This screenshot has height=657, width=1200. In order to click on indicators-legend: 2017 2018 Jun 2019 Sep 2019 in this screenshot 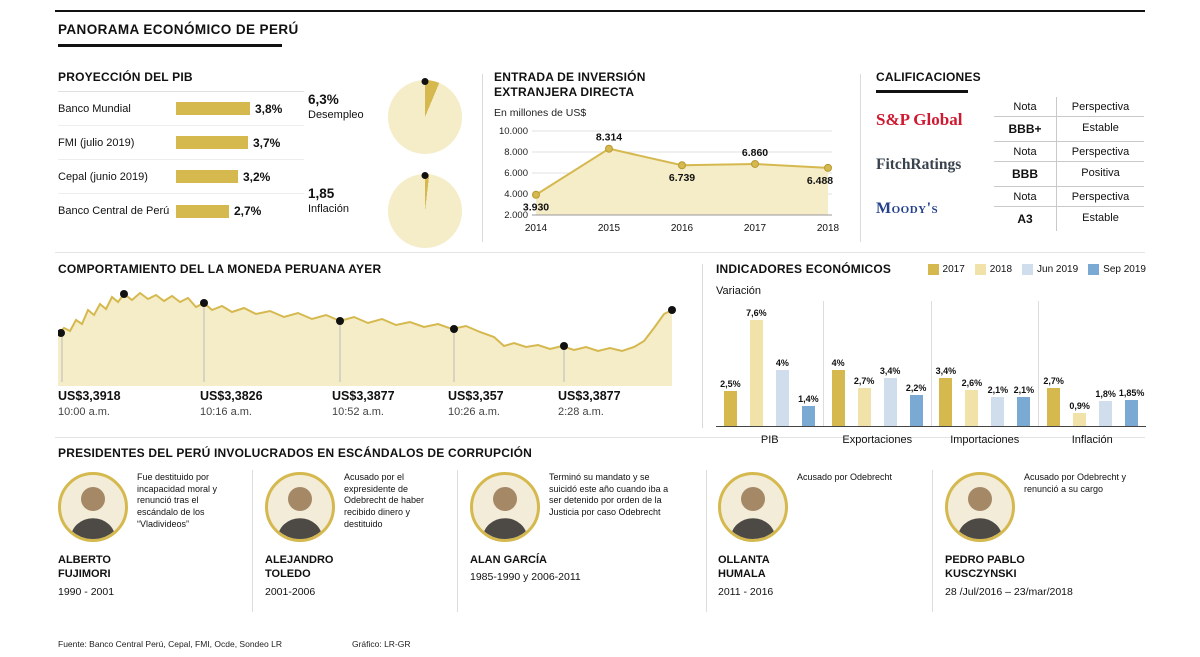, I will do `click(1036, 269)`.